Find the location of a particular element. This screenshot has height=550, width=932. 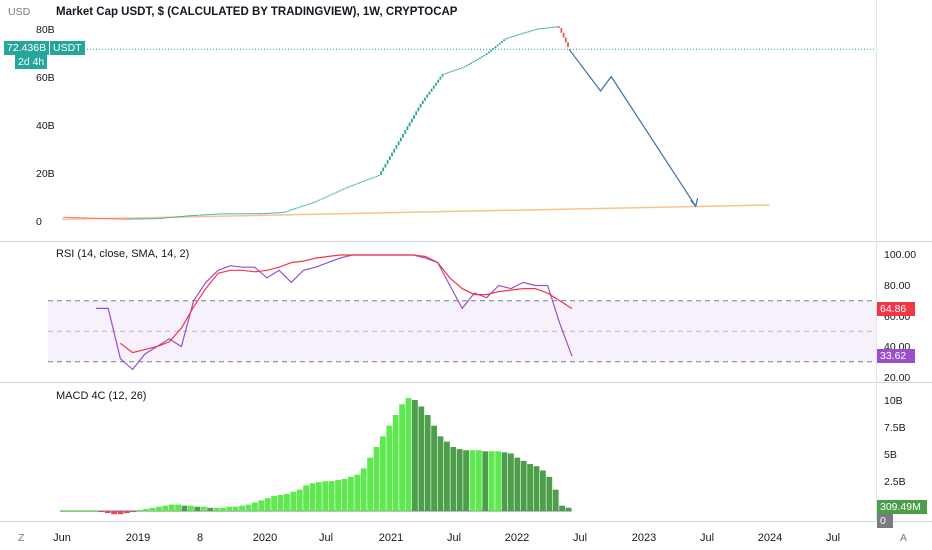

rsi-title: RSI (14, close, SMA, 14, 2) is located at coordinates (123, 254).